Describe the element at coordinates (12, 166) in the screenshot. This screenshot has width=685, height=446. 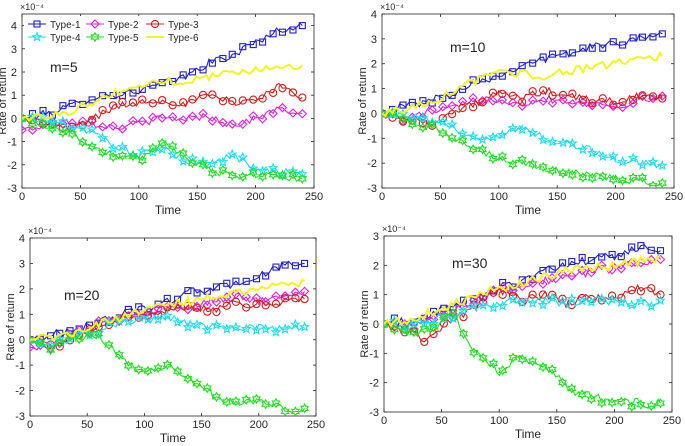
I see `y-tick-label: -2` at that location.